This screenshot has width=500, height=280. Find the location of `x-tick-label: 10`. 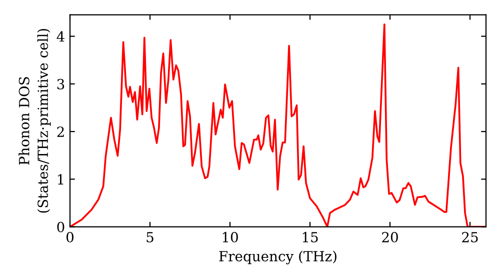

x-tick-label: 10 is located at coordinates (230, 237).